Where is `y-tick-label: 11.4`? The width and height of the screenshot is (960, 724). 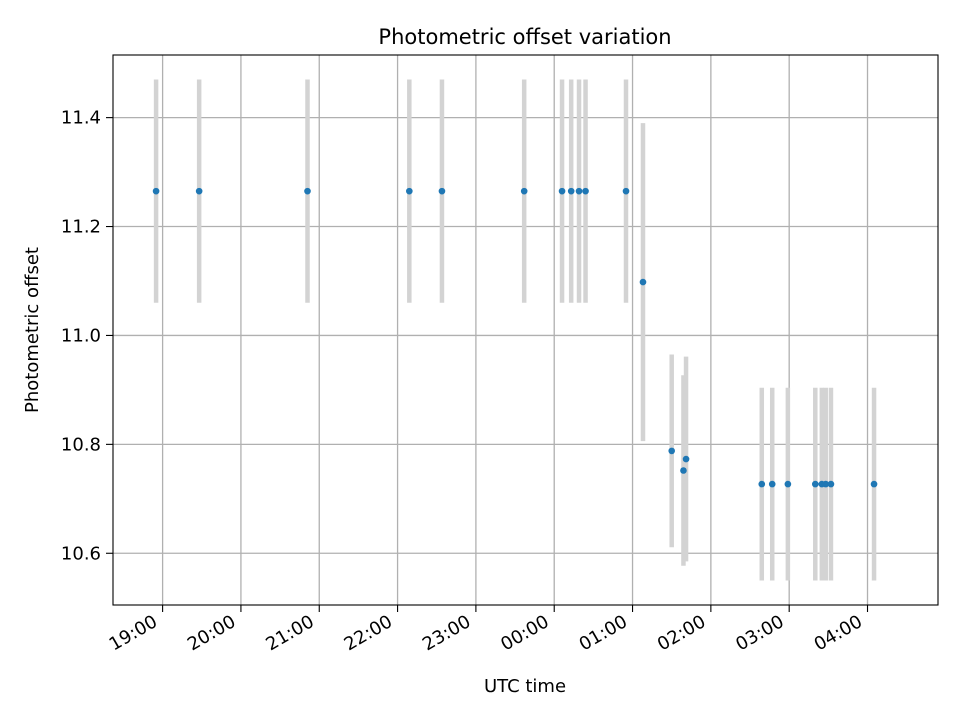 y-tick-label: 11.4 is located at coordinates (81, 118).